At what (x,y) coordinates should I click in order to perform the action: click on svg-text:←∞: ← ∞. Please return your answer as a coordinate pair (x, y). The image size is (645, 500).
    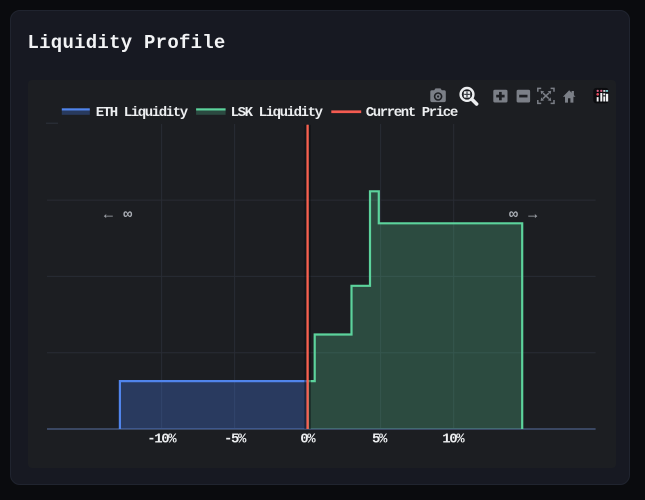
    Looking at the image, I should click on (118, 214).